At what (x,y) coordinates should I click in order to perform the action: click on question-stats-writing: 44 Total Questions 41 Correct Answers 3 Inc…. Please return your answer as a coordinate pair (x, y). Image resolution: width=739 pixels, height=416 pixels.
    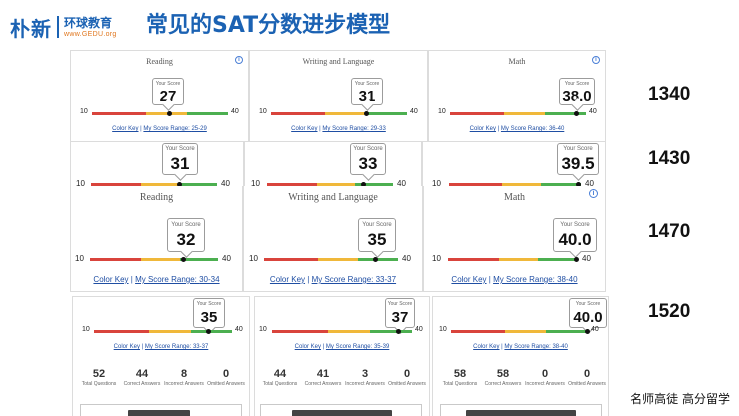
    Looking at the image, I should click on (343, 377).